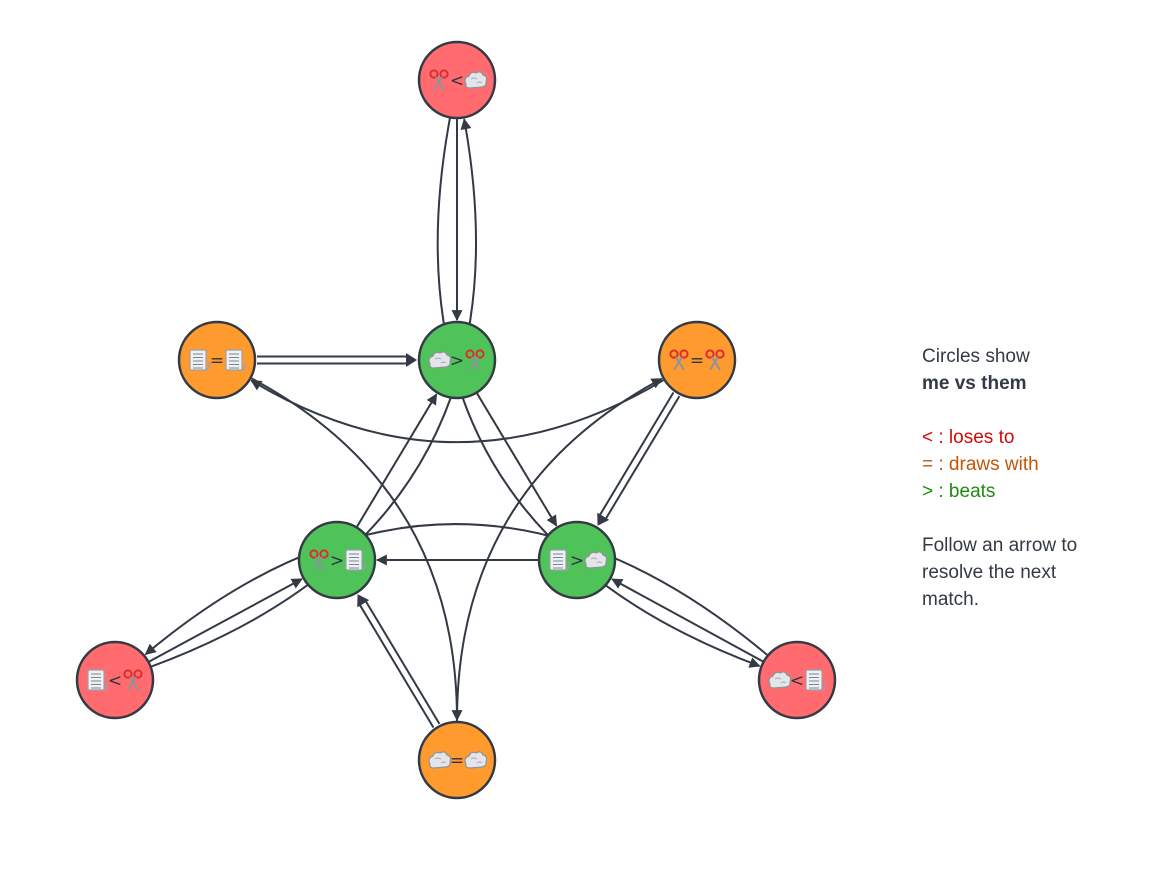 The image size is (1157, 892). I want to click on edge-p_eq_p-r_eq_r, so click(356, 549).